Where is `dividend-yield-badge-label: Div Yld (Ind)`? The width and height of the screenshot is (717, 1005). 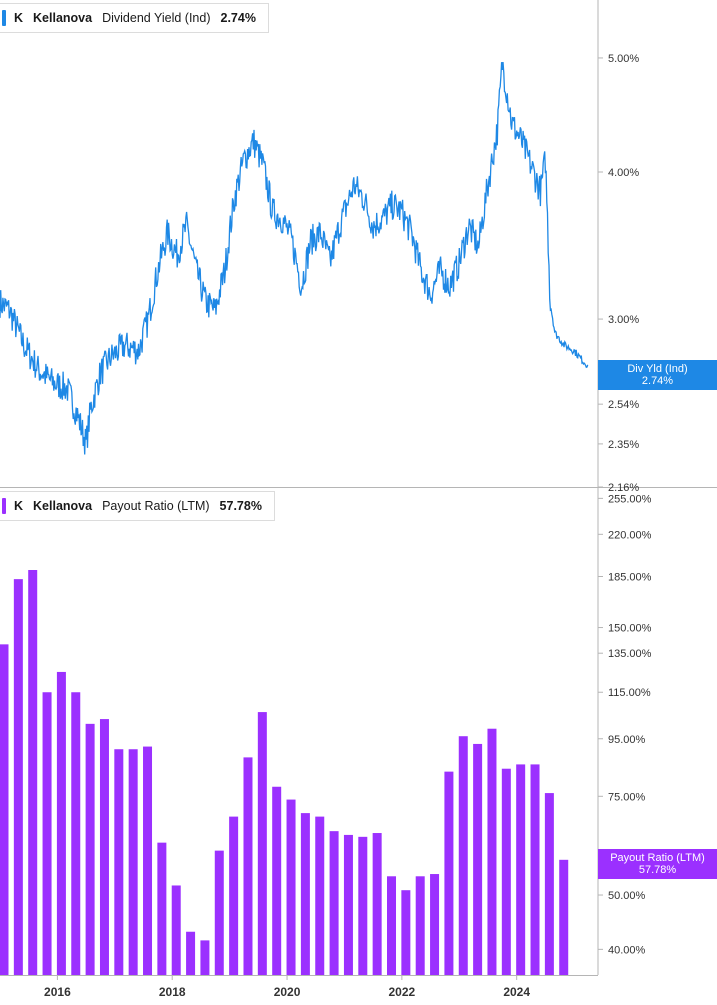 dividend-yield-badge-label: Div Yld (Ind) is located at coordinates (657, 369).